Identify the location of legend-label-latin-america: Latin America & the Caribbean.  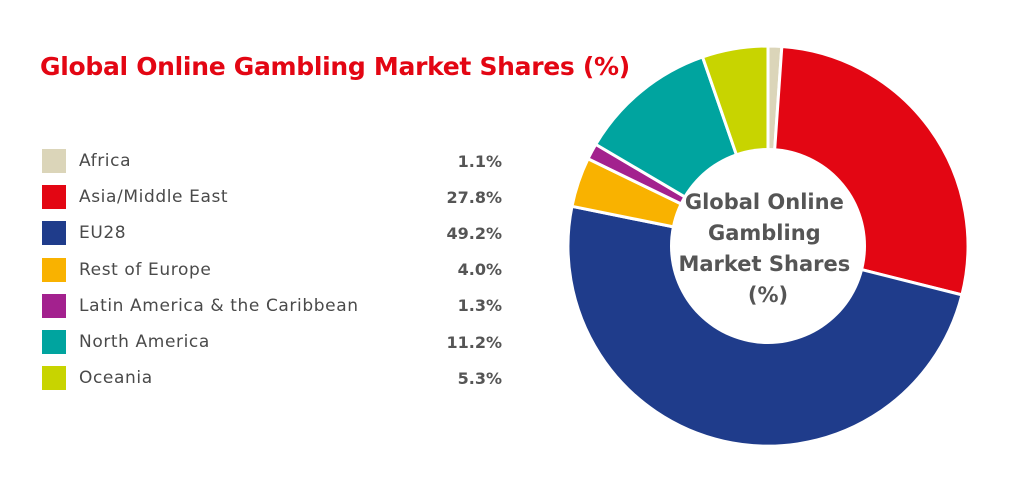
(219, 305).